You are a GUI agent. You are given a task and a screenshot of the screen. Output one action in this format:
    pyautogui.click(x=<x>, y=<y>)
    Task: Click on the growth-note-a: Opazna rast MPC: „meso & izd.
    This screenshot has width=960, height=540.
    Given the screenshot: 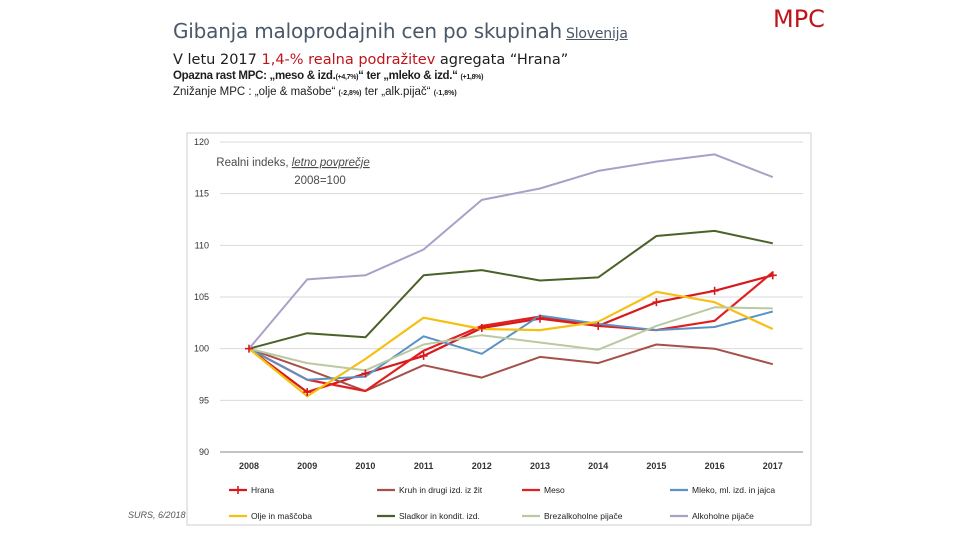 What is the action you would take?
    pyautogui.click(x=254, y=76)
    